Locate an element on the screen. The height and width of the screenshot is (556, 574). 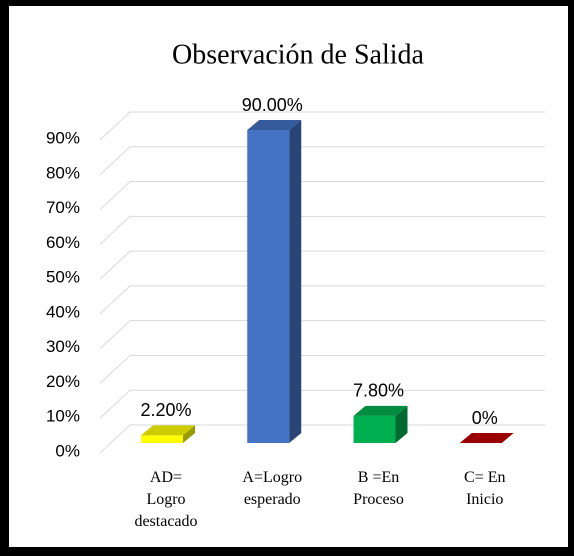
y-tick-label: 40% is located at coordinates (63, 311).